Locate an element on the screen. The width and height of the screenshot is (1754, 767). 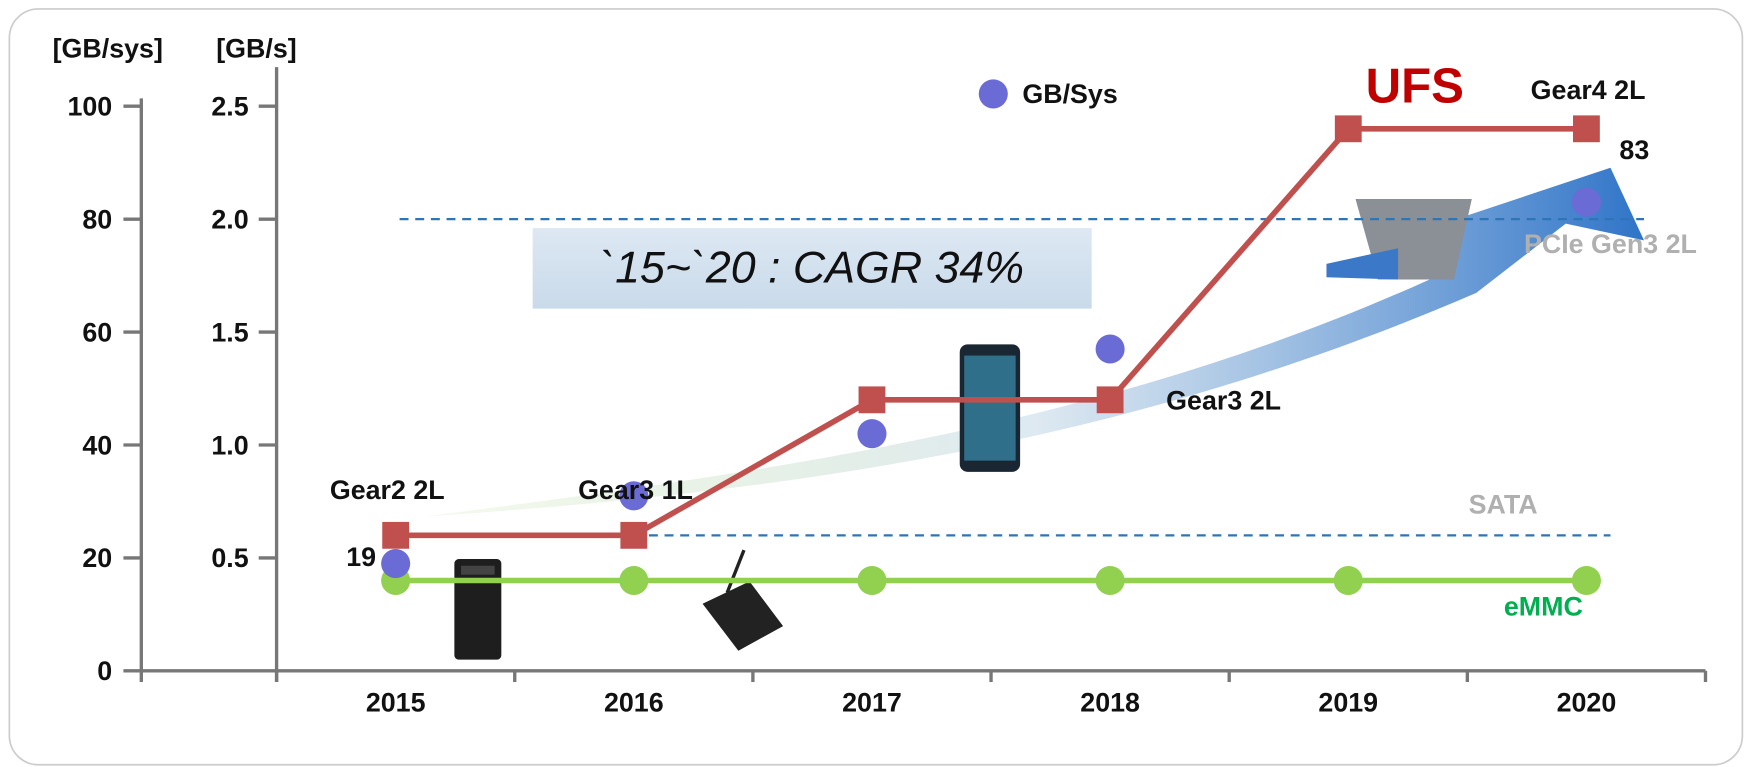
x-tick-label: 2015 is located at coordinates (396, 702).